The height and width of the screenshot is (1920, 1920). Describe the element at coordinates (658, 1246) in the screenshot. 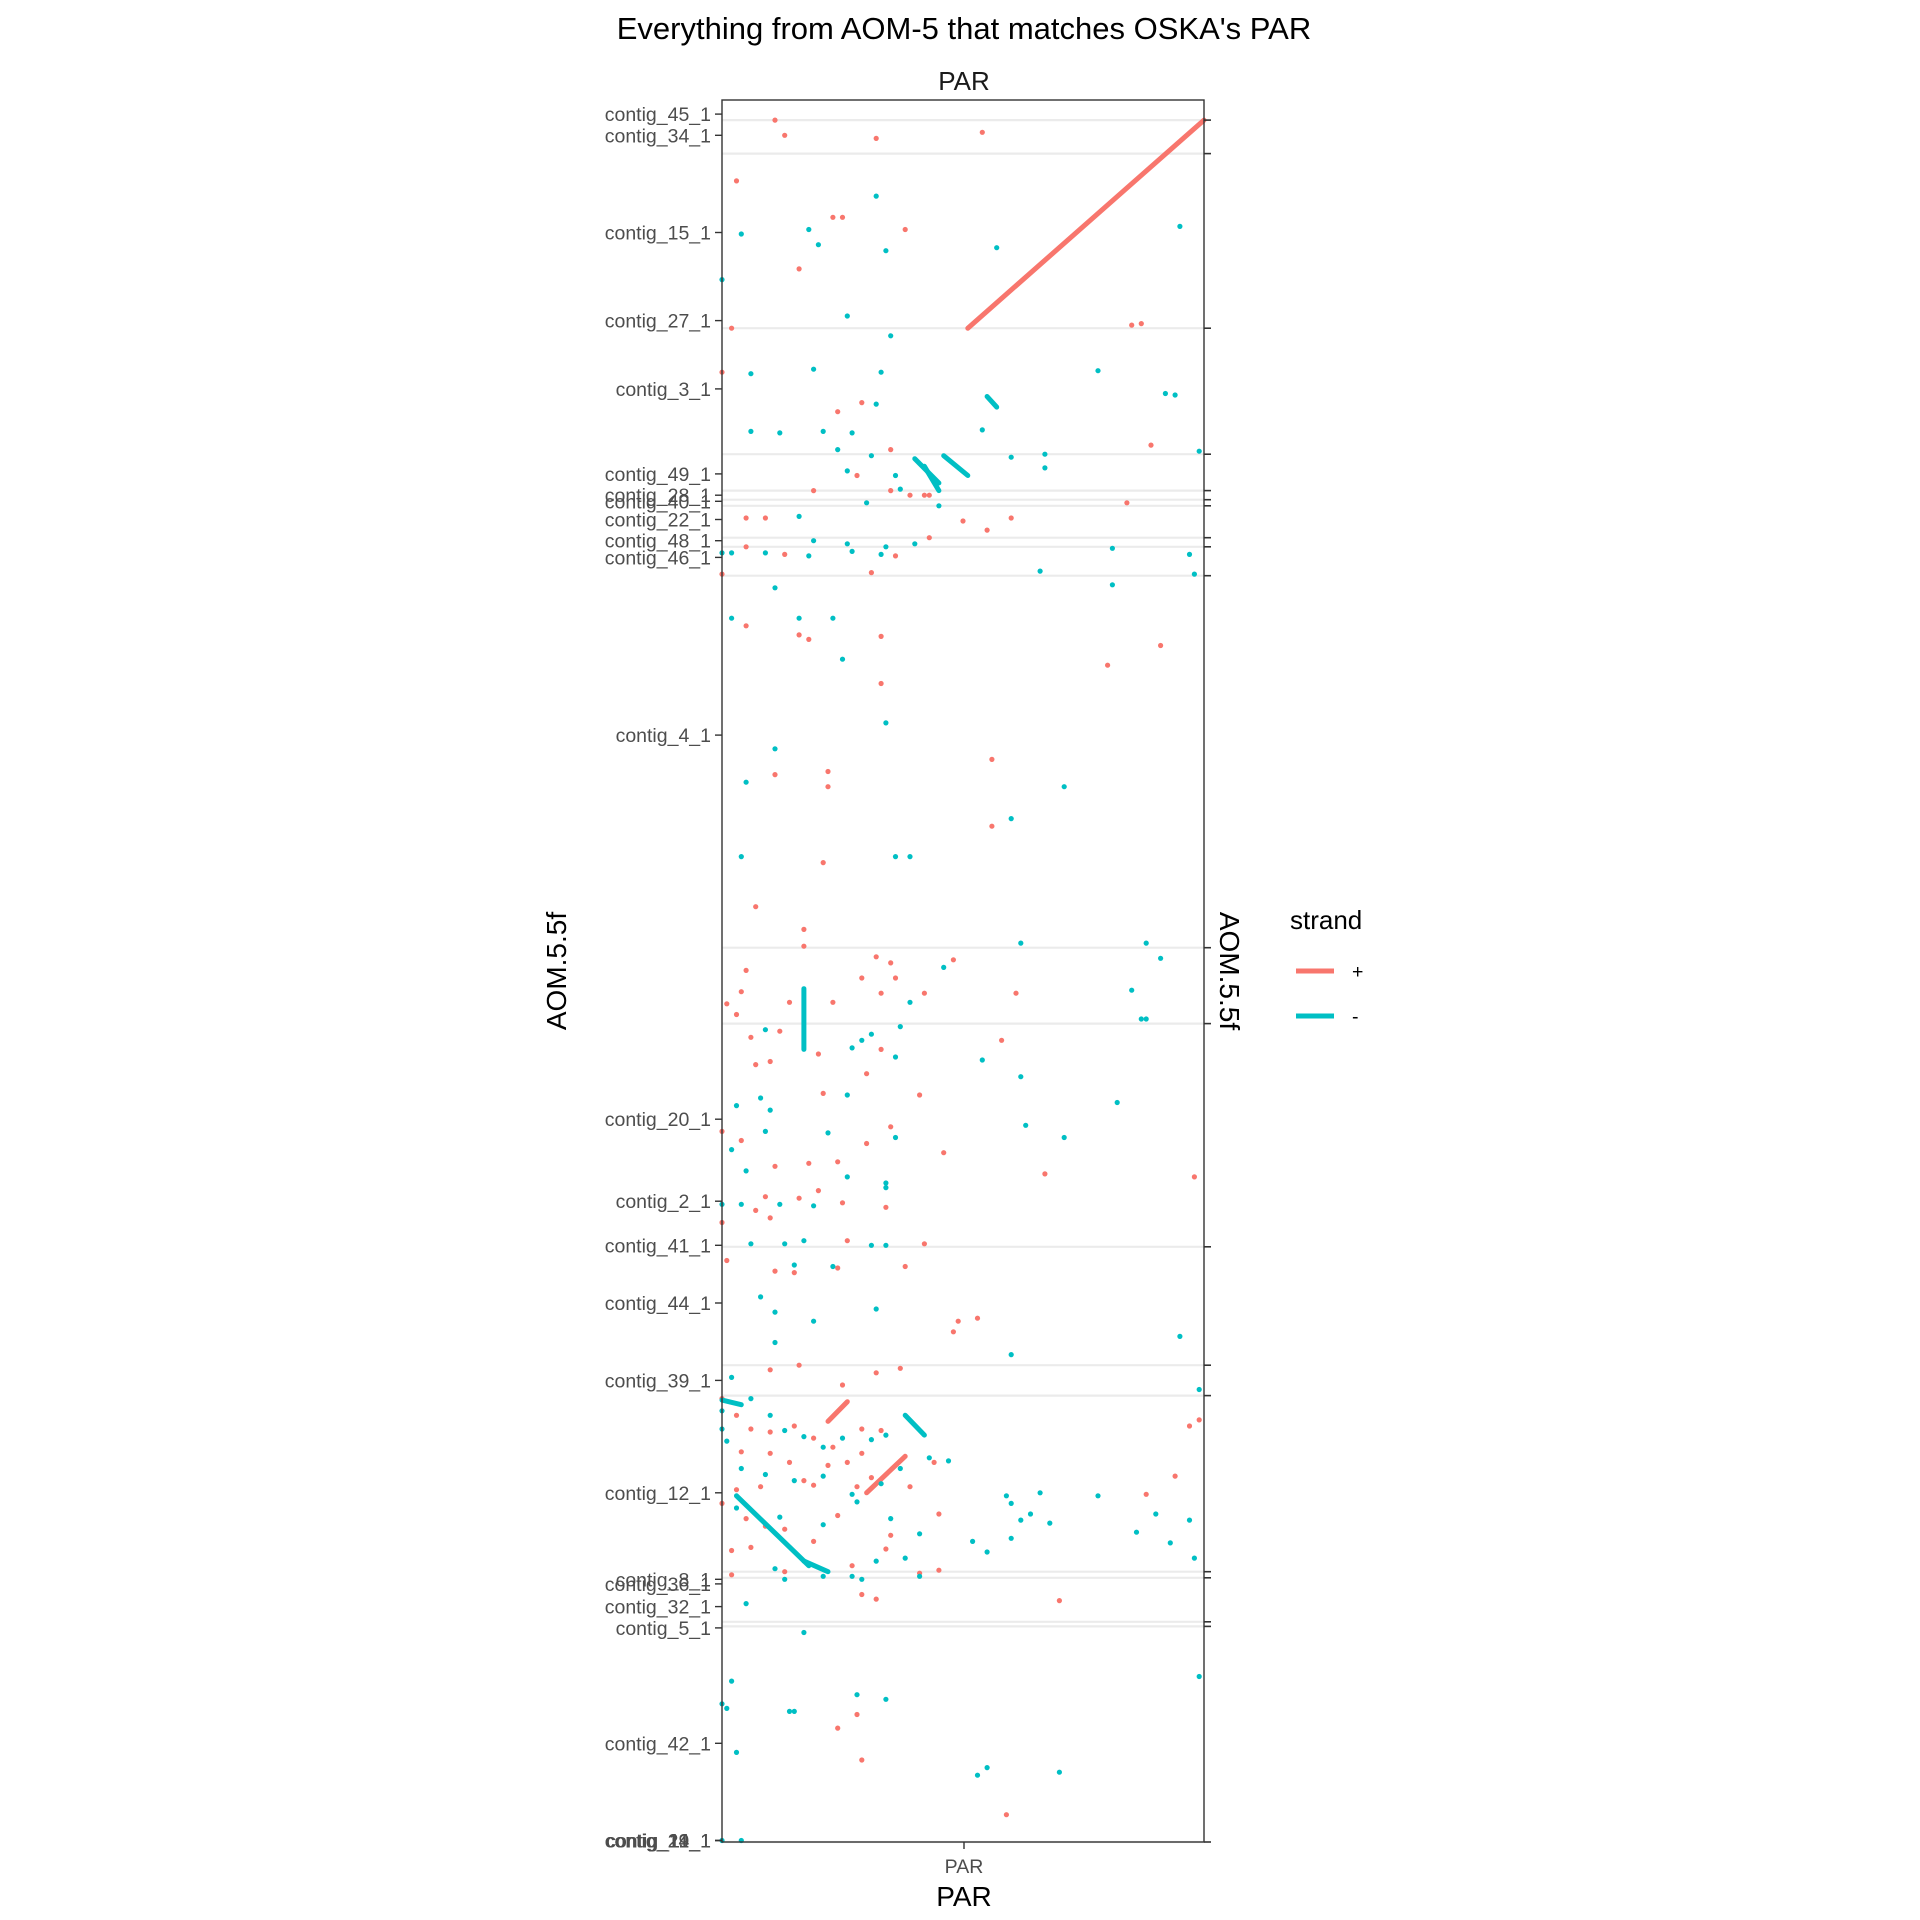

I see `y-tick-label: contig_41_1` at that location.